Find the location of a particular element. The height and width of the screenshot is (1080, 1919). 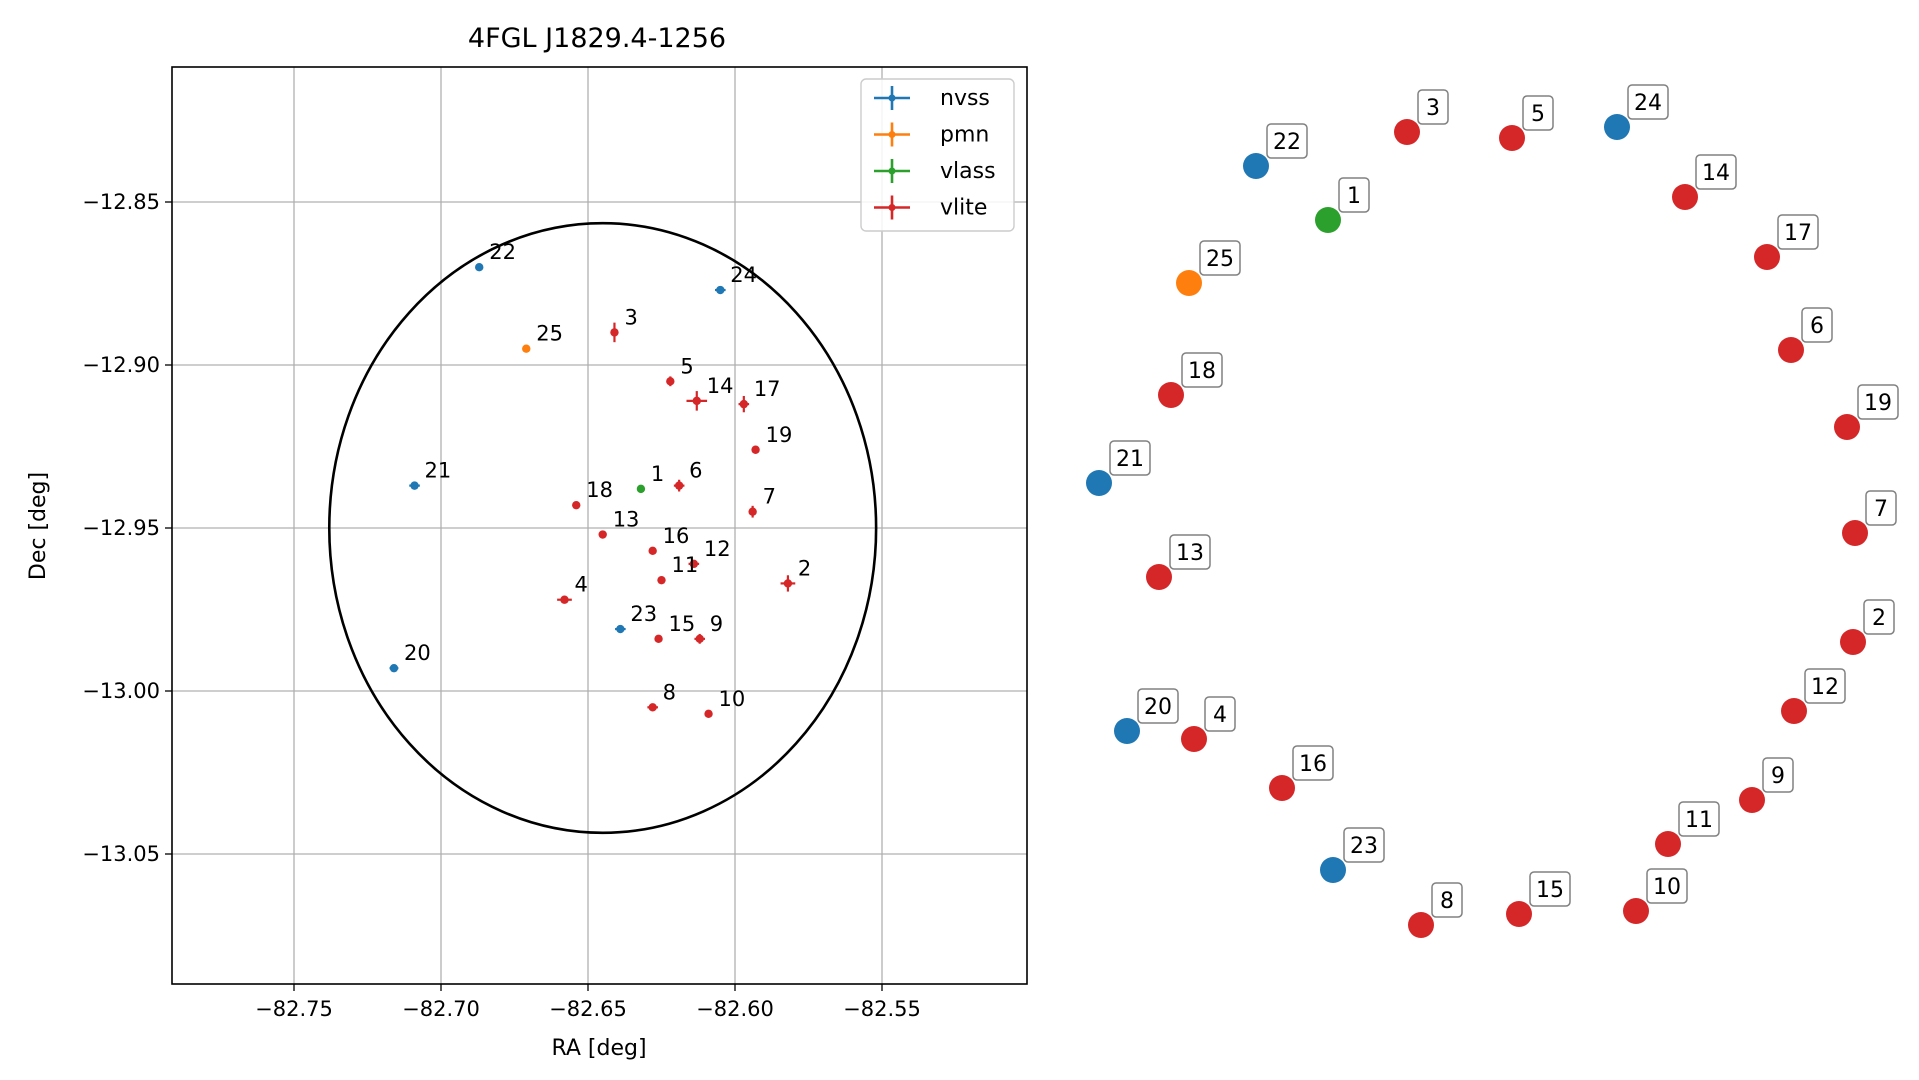

ring-item: 25 is located at coordinates (1208, 268).